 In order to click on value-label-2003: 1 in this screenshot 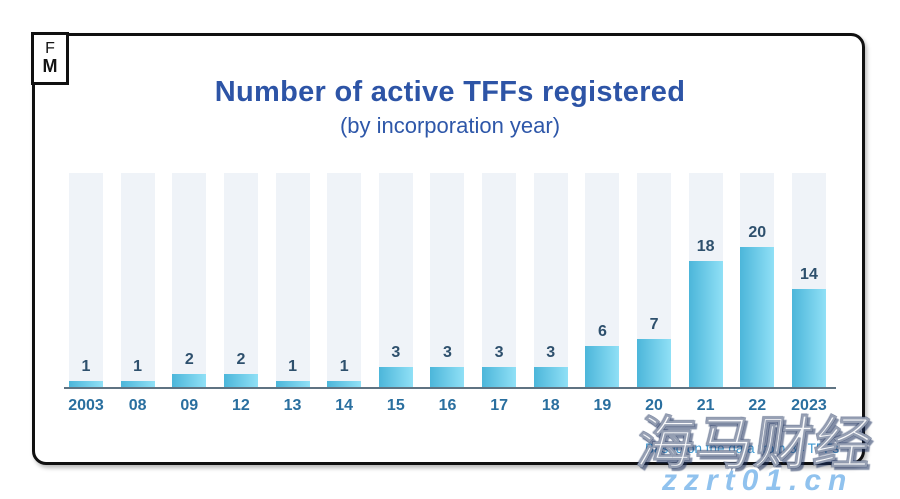, I will do `click(86, 366)`.